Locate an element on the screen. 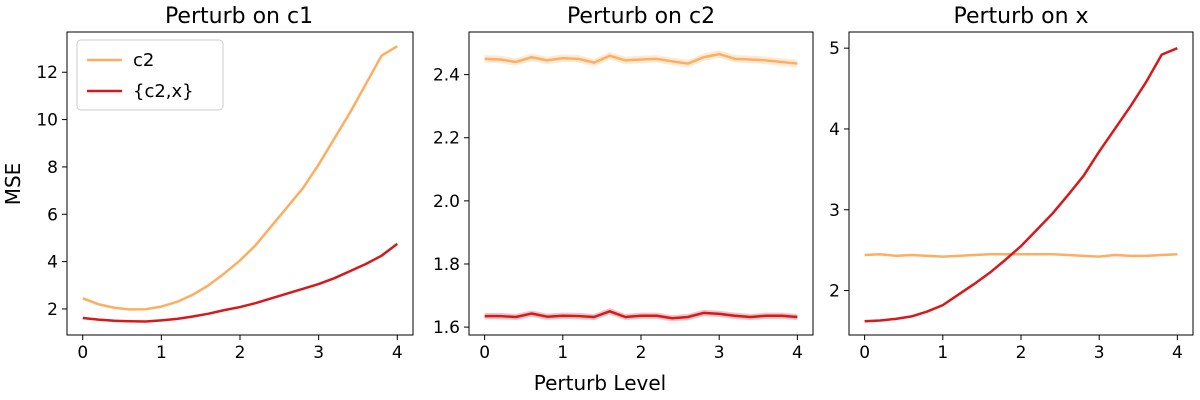 The width and height of the screenshot is (1200, 400). subplot-title: Perturb on c1 is located at coordinates (239, 16).